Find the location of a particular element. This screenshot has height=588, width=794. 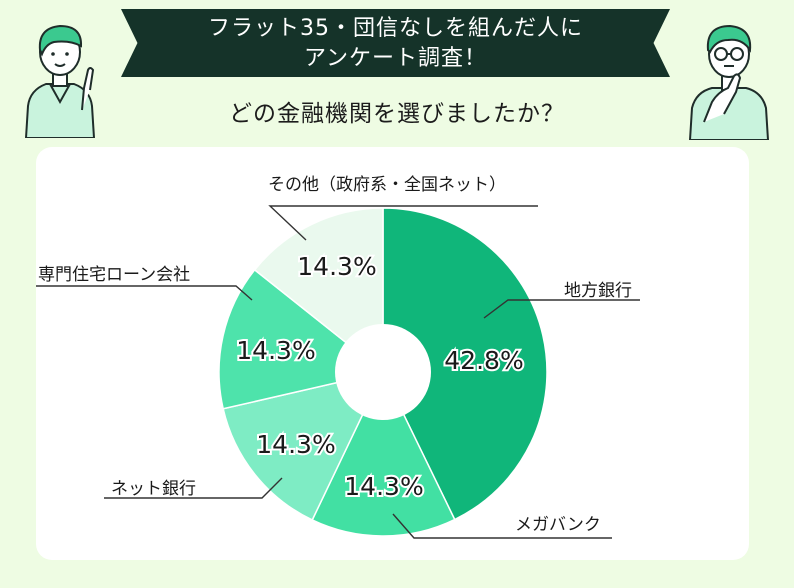

slice-category-label-1: 地方銀行 is located at coordinates (598, 291).